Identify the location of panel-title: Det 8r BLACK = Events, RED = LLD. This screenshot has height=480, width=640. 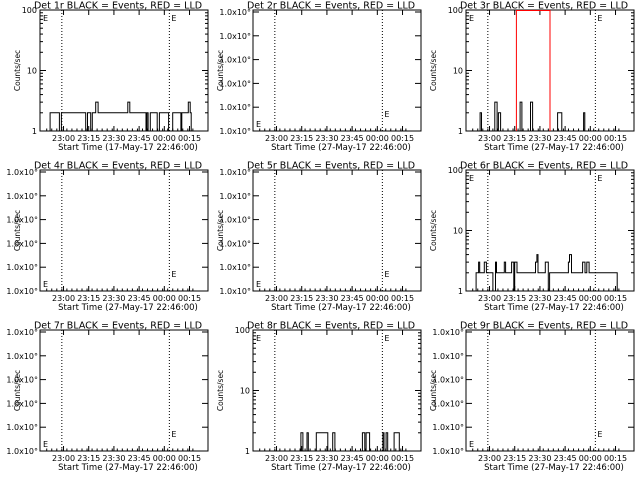
(331, 326).